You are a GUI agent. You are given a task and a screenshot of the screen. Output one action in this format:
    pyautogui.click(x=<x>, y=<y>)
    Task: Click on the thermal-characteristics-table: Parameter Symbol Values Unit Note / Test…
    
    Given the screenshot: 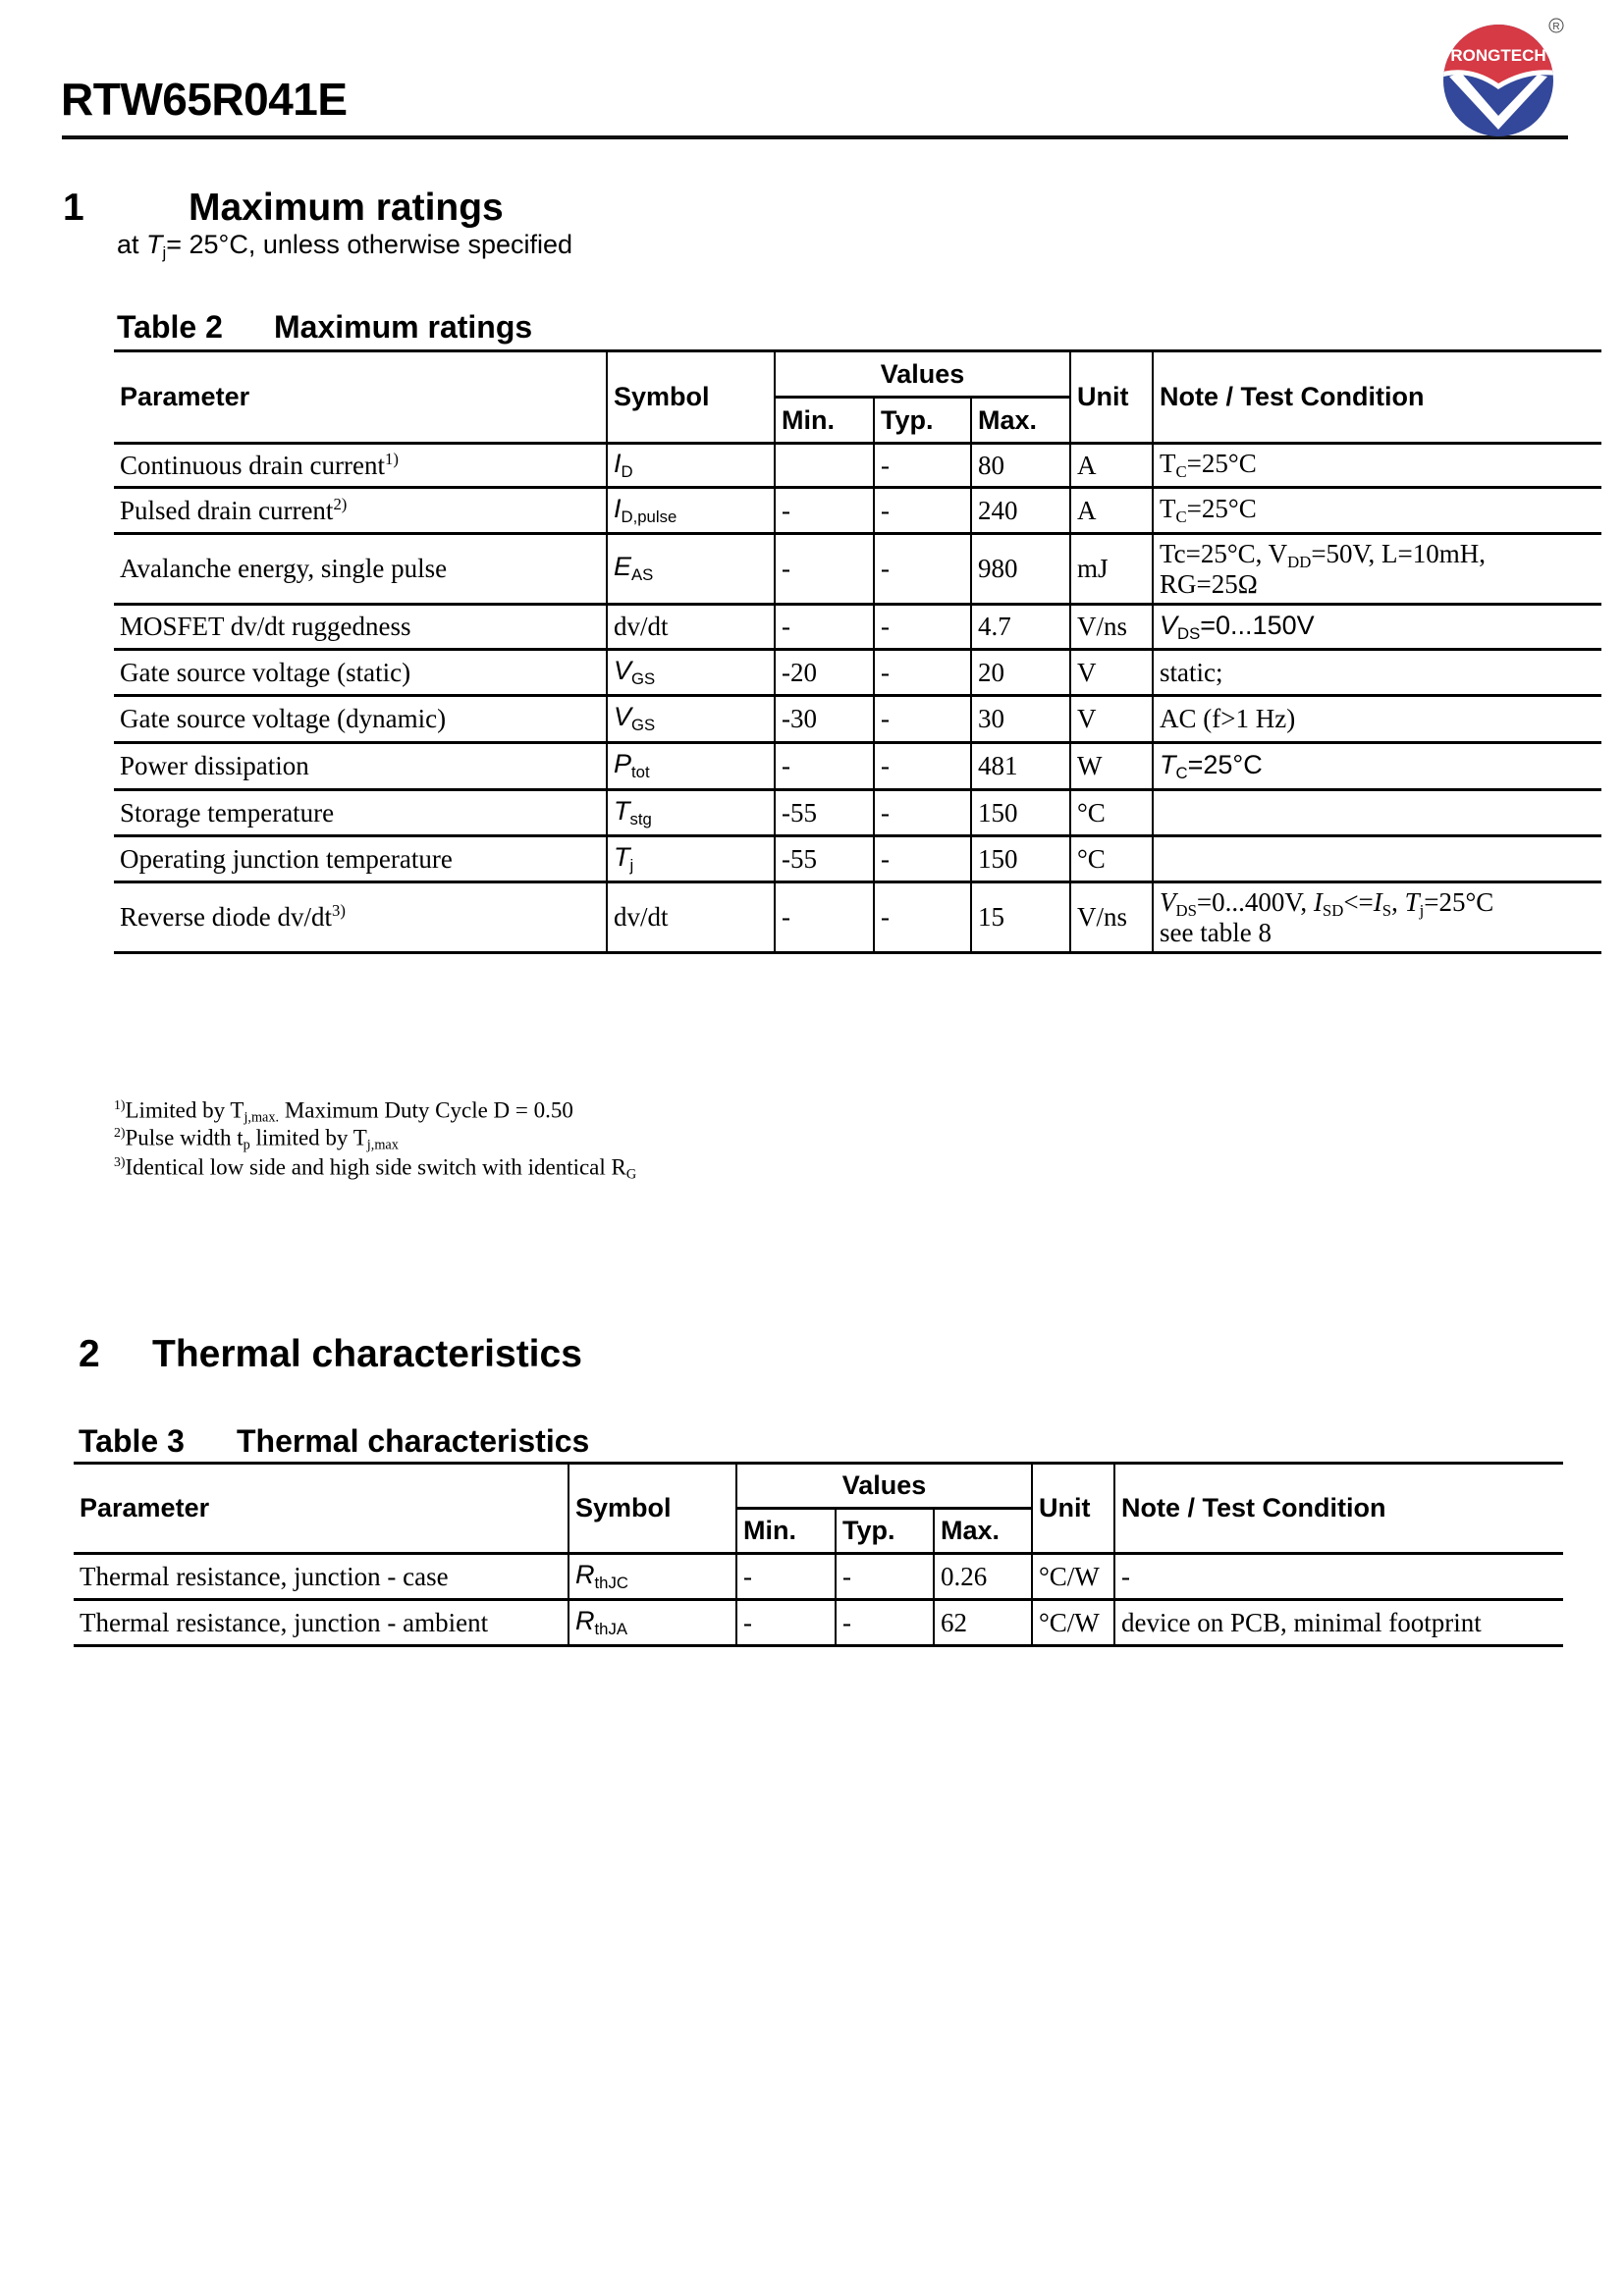 What is the action you would take?
    pyautogui.click(x=818, y=1555)
    